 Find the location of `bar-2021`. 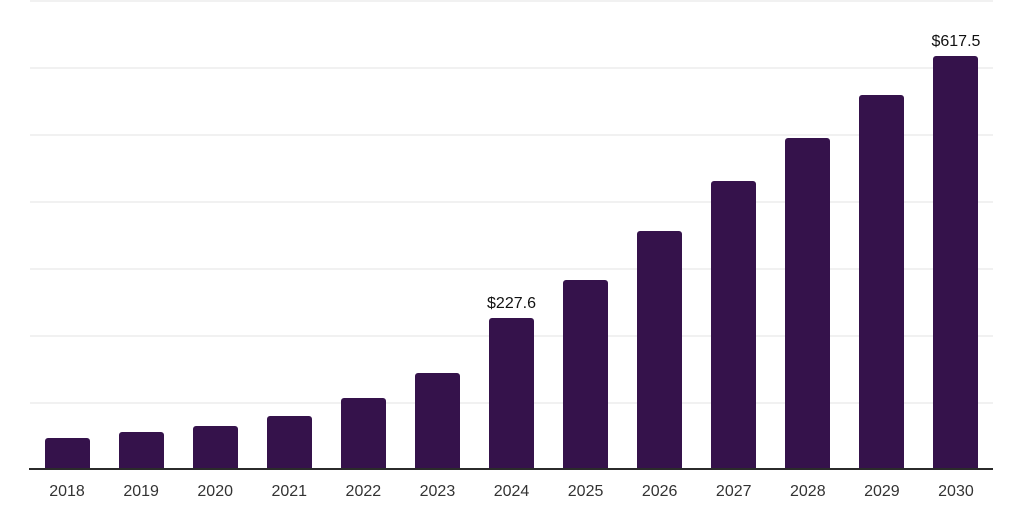

bar-2021 is located at coordinates (289, 442).